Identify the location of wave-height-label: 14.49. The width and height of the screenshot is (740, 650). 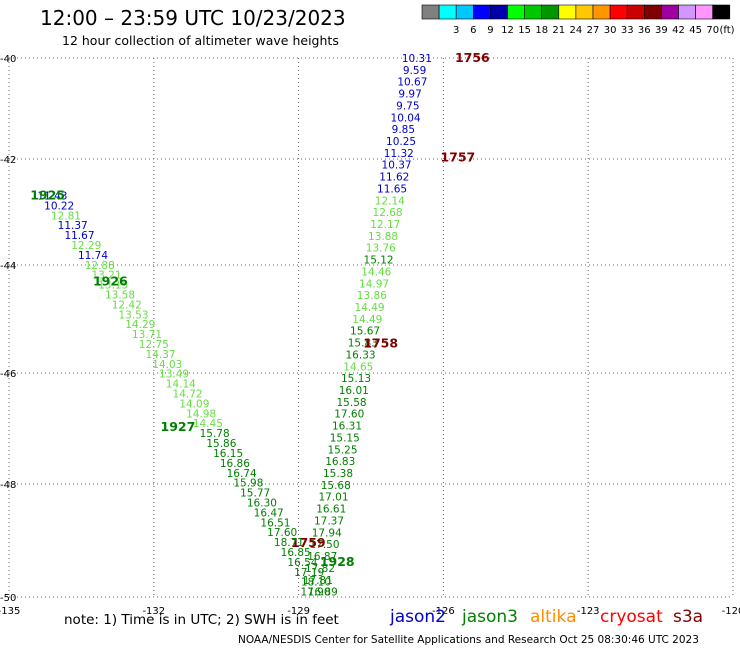
(367, 320).